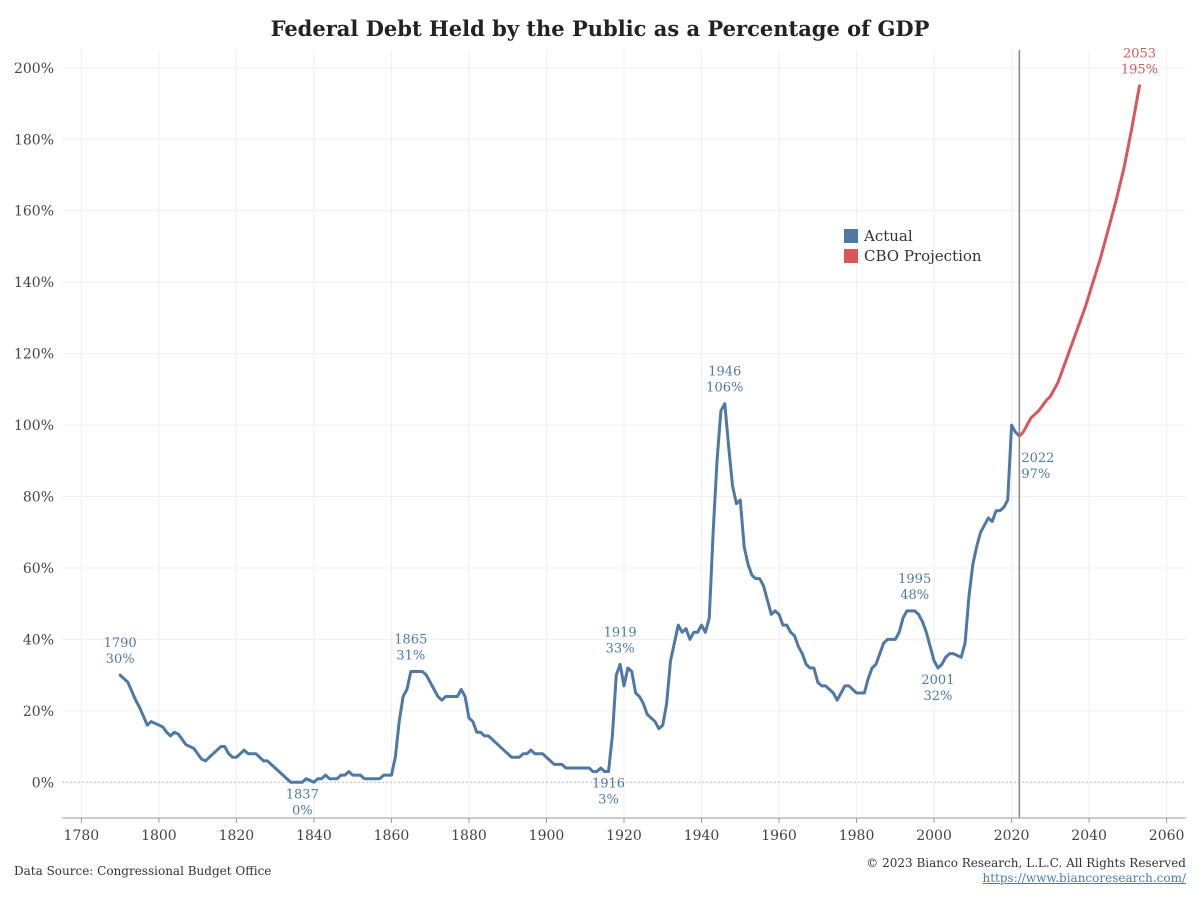  I want to click on x-tick-label-1800: 1800, so click(159, 836).